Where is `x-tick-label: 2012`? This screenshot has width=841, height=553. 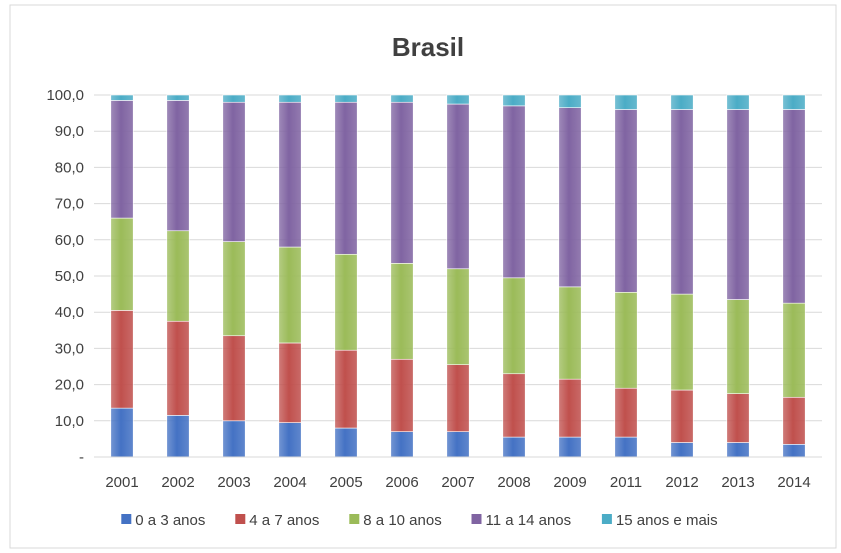 x-tick-label: 2012 is located at coordinates (681, 482).